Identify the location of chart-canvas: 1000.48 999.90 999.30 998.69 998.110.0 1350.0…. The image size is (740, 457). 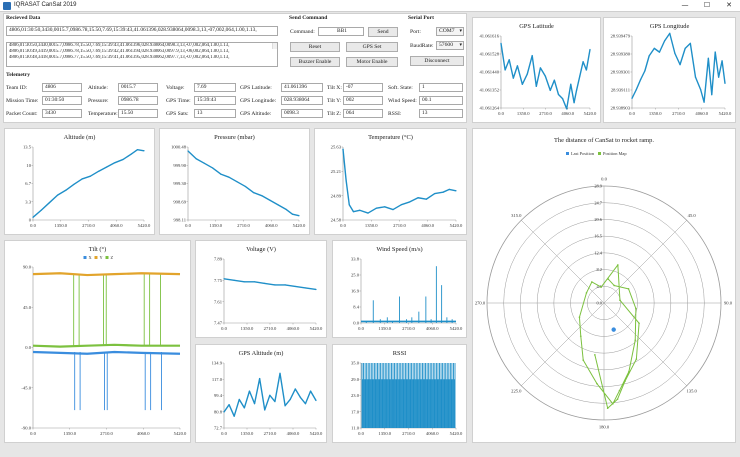
(238, 186).